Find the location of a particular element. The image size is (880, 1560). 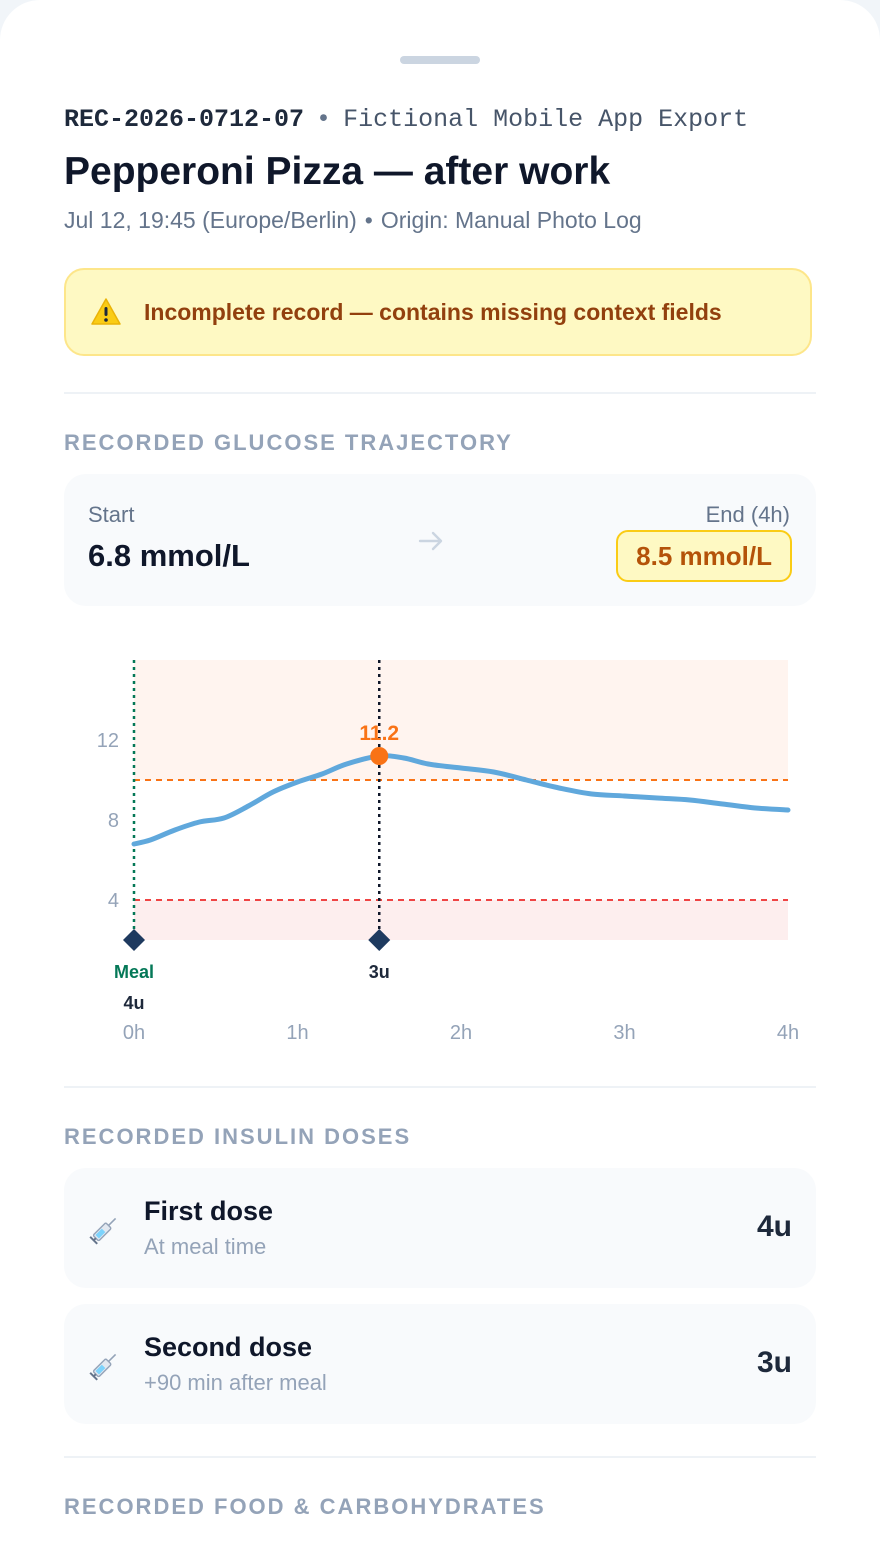

page-title: Pepperoni Pizza — after work is located at coordinates (337, 171).